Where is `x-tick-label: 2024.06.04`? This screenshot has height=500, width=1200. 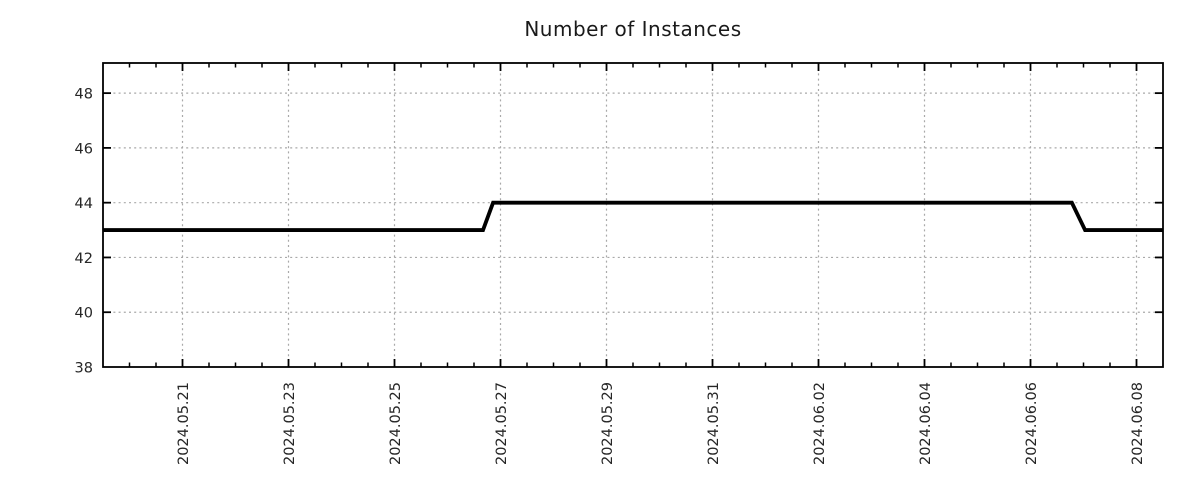
x-tick-label: 2024.06.04 is located at coordinates (926, 423).